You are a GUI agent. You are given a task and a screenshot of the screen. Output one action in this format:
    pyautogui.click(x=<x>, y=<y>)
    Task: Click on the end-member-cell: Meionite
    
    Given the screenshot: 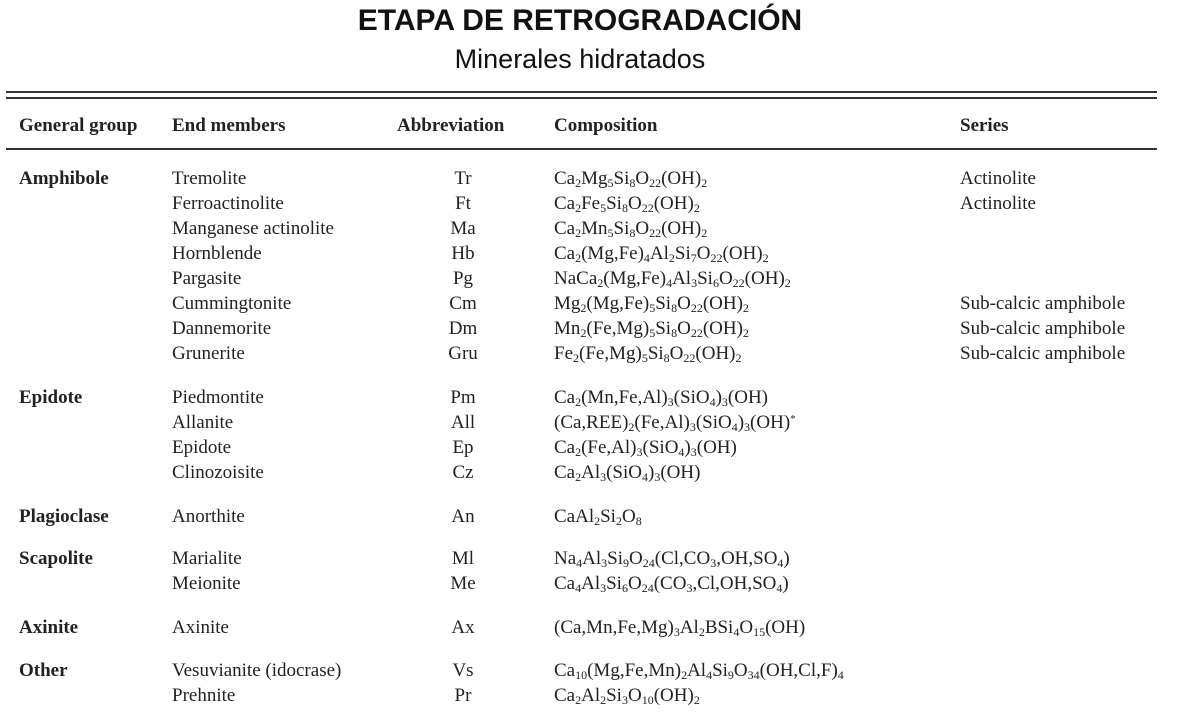 What is the action you would take?
    pyautogui.click(x=206, y=583)
    